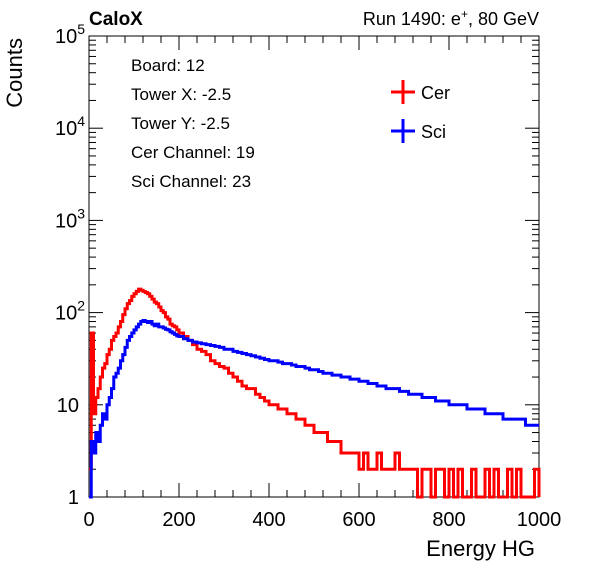 This screenshot has height=572, width=596. Describe the element at coordinates (433, 132) in the screenshot. I see `legend-sci-label: Sci` at that location.